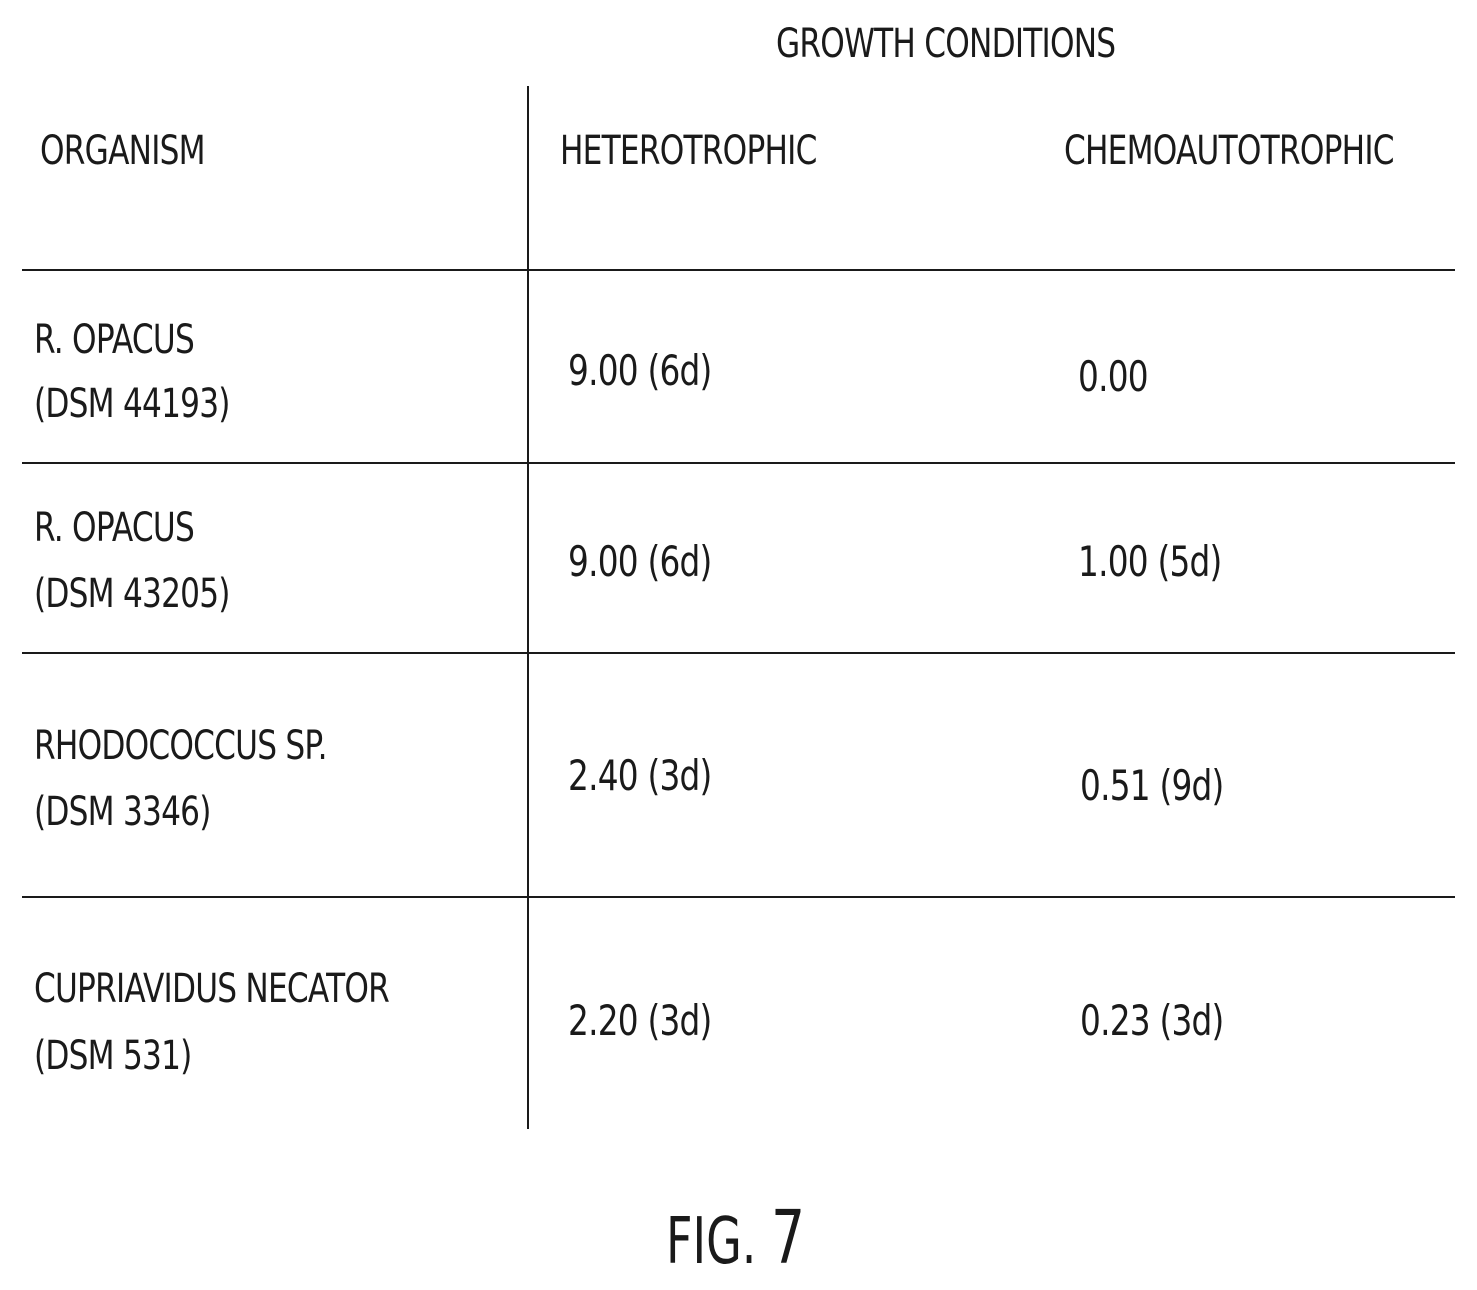 This screenshot has width=1477, height=1290. What do you see at coordinates (132, 594) in the screenshot?
I see `row-2-organism-strain: (DSM 43205)` at bounding box center [132, 594].